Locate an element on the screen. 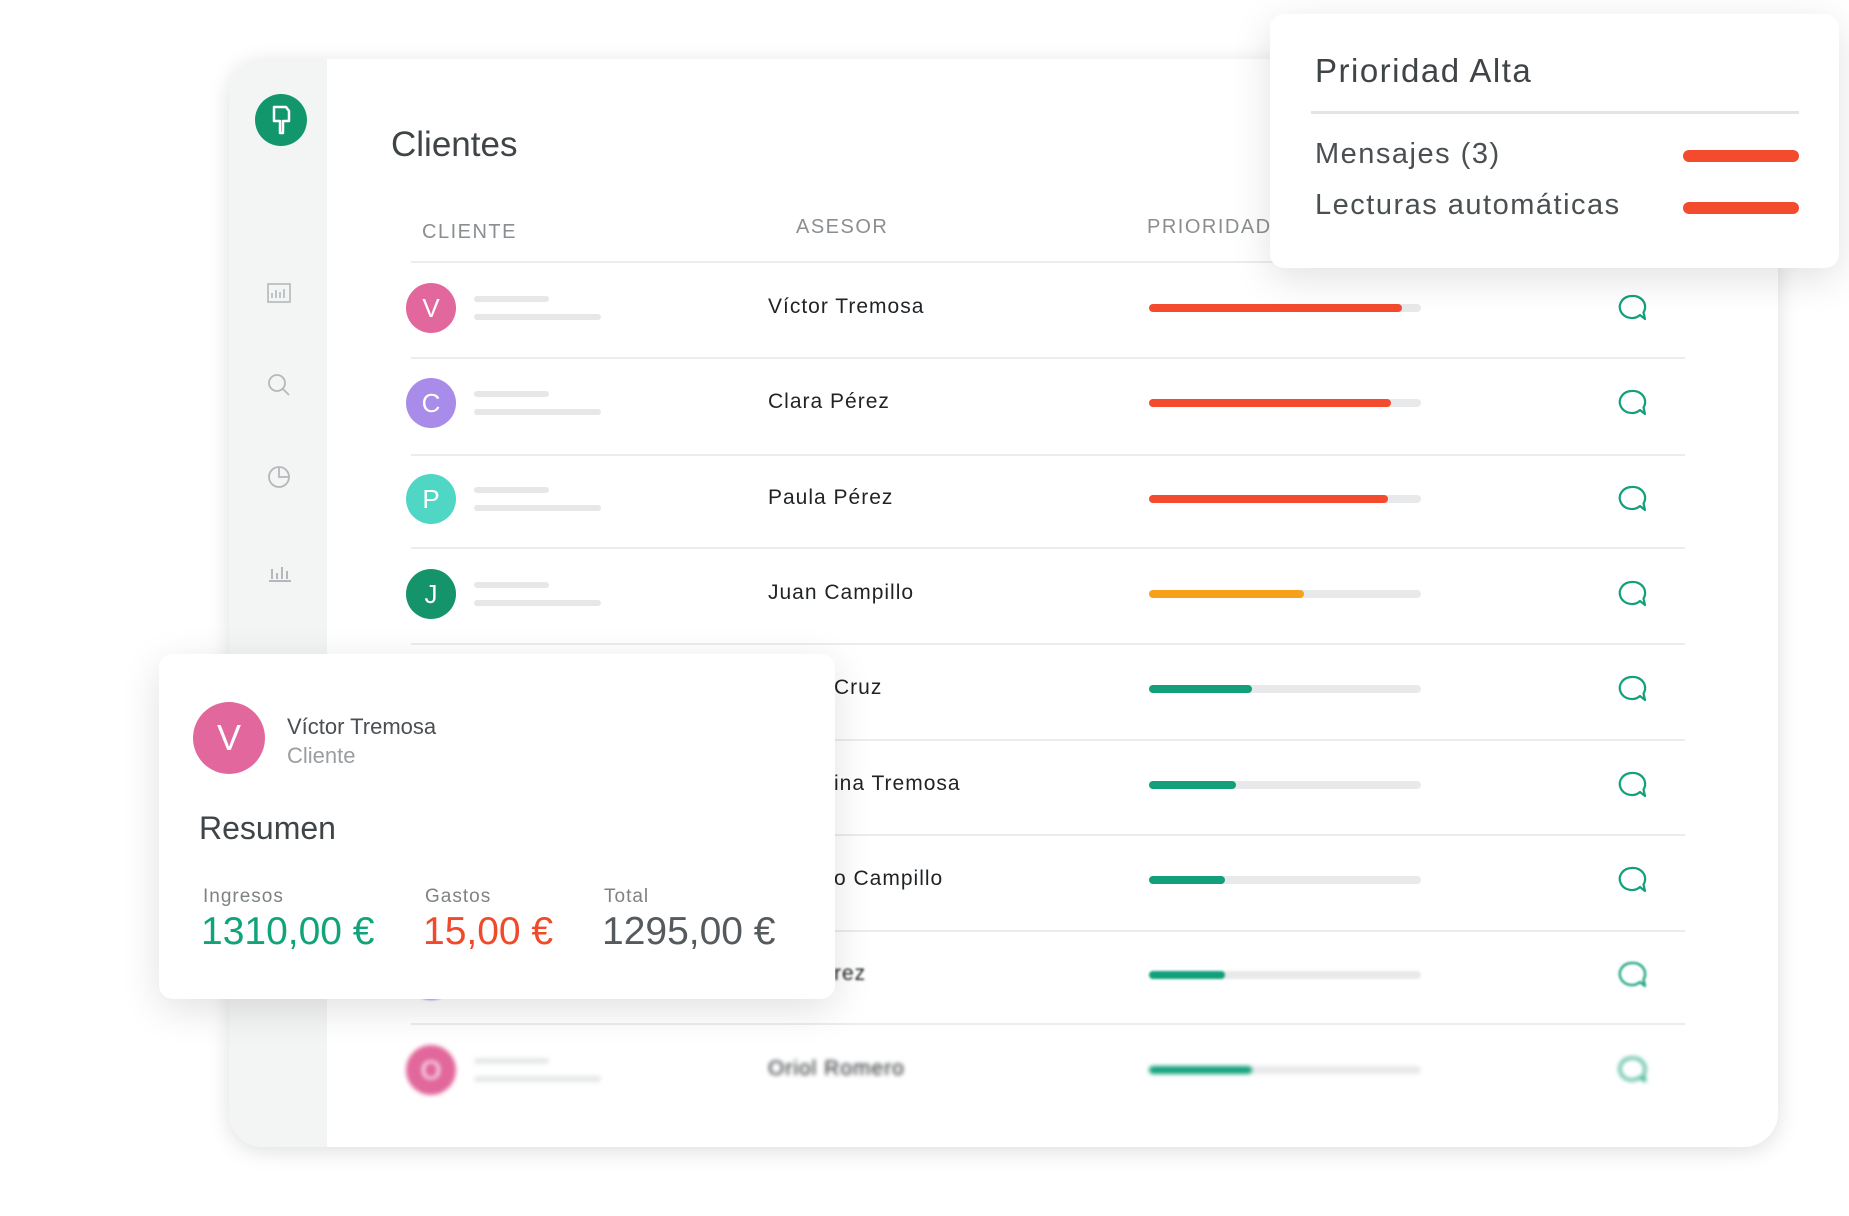  divider is located at coordinates (1555, 112).